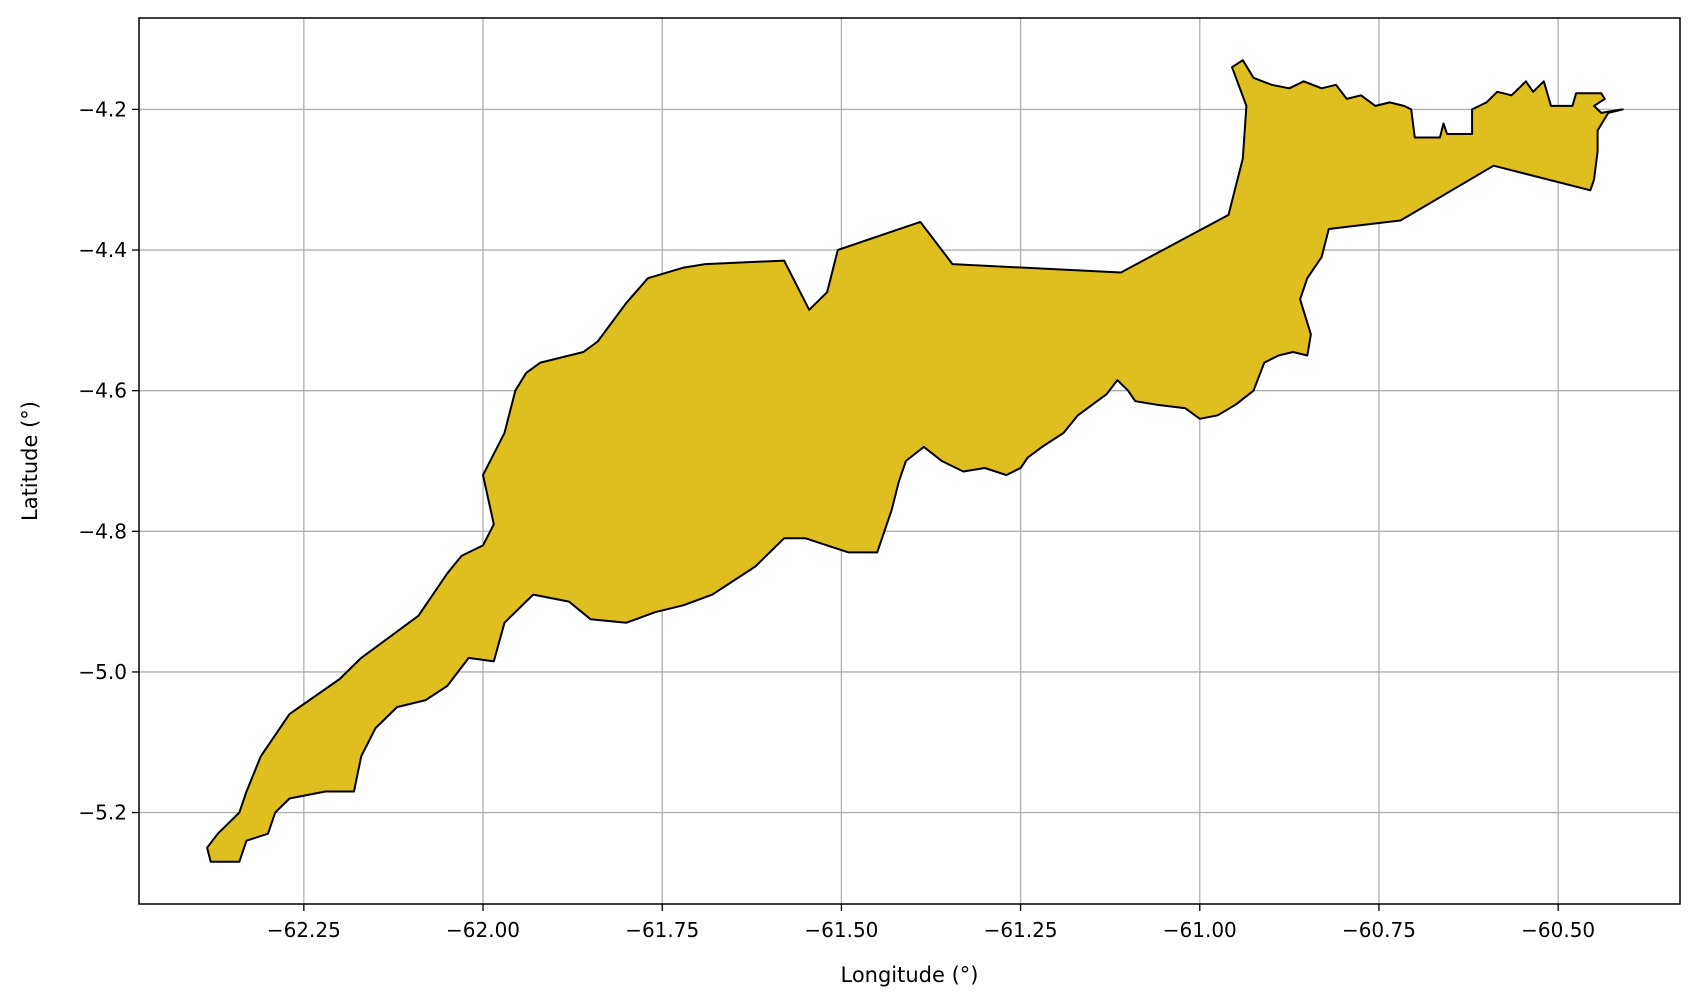 The image size is (1696, 1006). What do you see at coordinates (909, 975) in the screenshot?
I see `x-axis-label: Longitude (°)` at bounding box center [909, 975].